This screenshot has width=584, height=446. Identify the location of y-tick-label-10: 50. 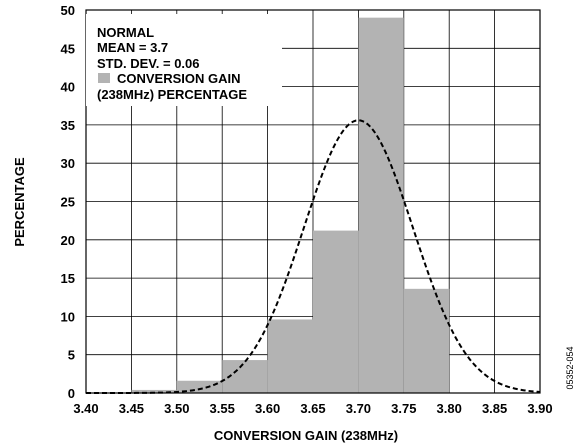
(68, 10).